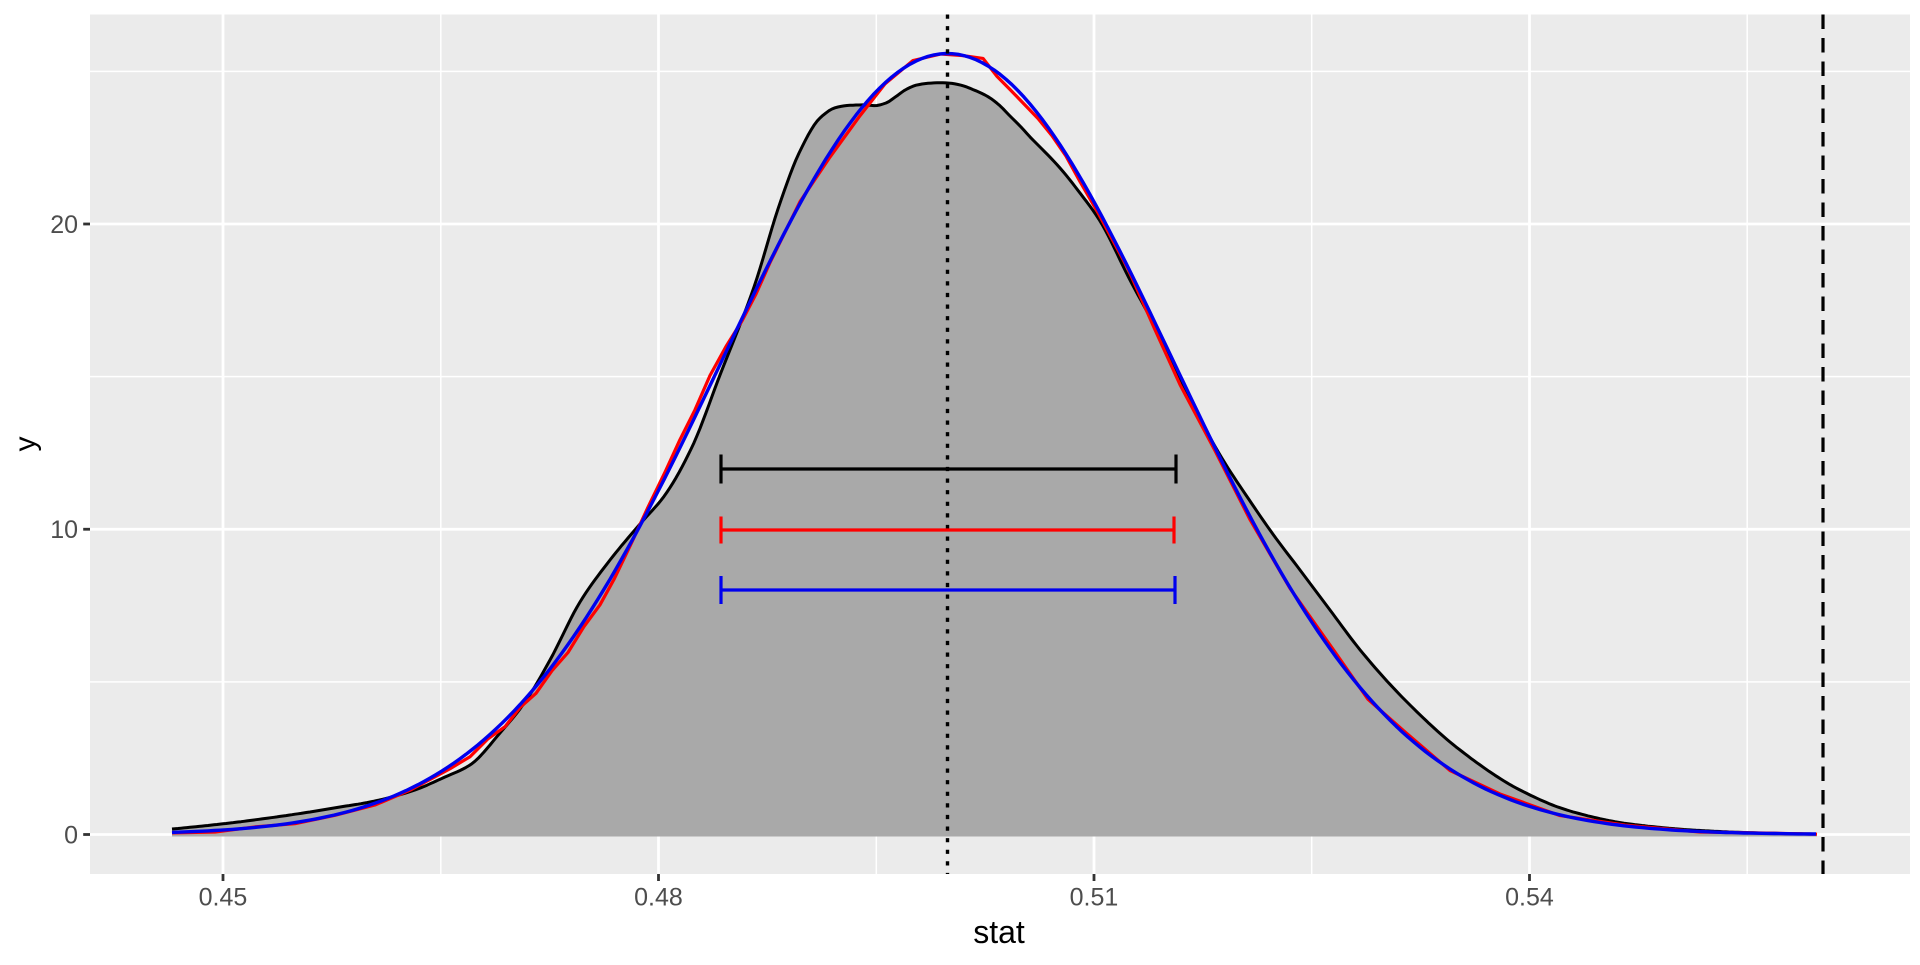 The height and width of the screenshot is (965, 1920). Describe the element at coordinates (999, 932) in the screenshot. I see `svg-text: stat` at that location.